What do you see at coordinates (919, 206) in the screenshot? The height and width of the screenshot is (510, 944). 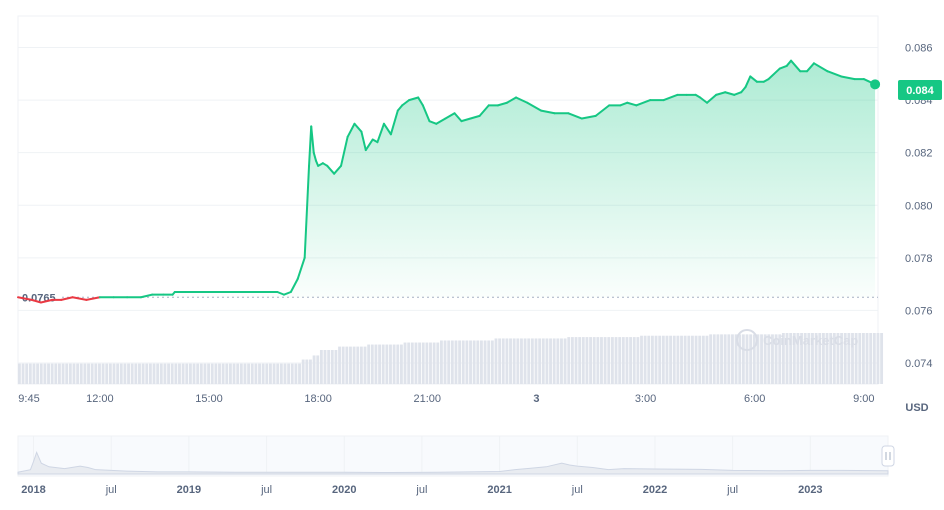 I see `y-tick-label: 0.080` at bounding box center [919, 206].